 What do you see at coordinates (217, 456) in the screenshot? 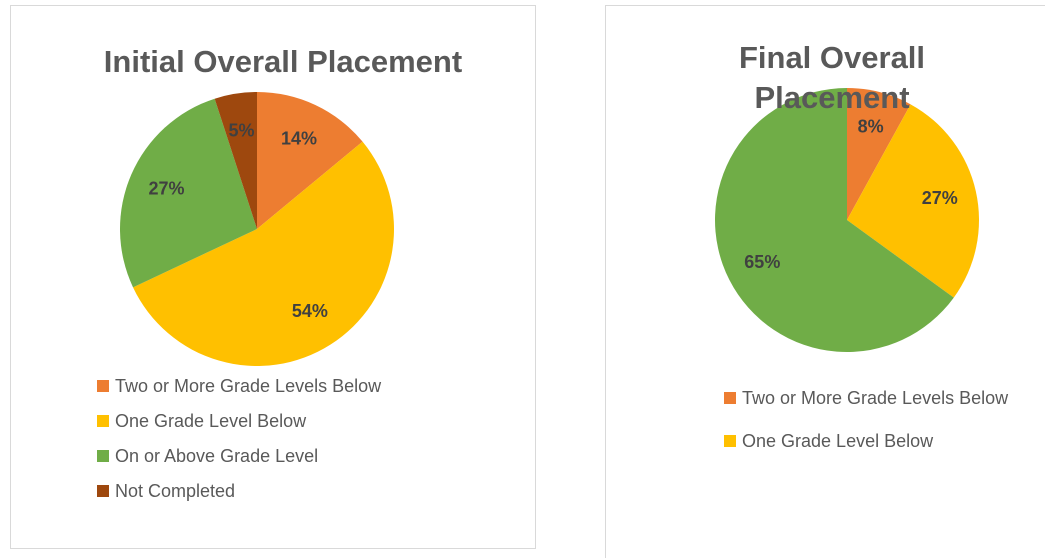
I see `legend-label: On or Above Grade Level` at bounding box center [217, 456].